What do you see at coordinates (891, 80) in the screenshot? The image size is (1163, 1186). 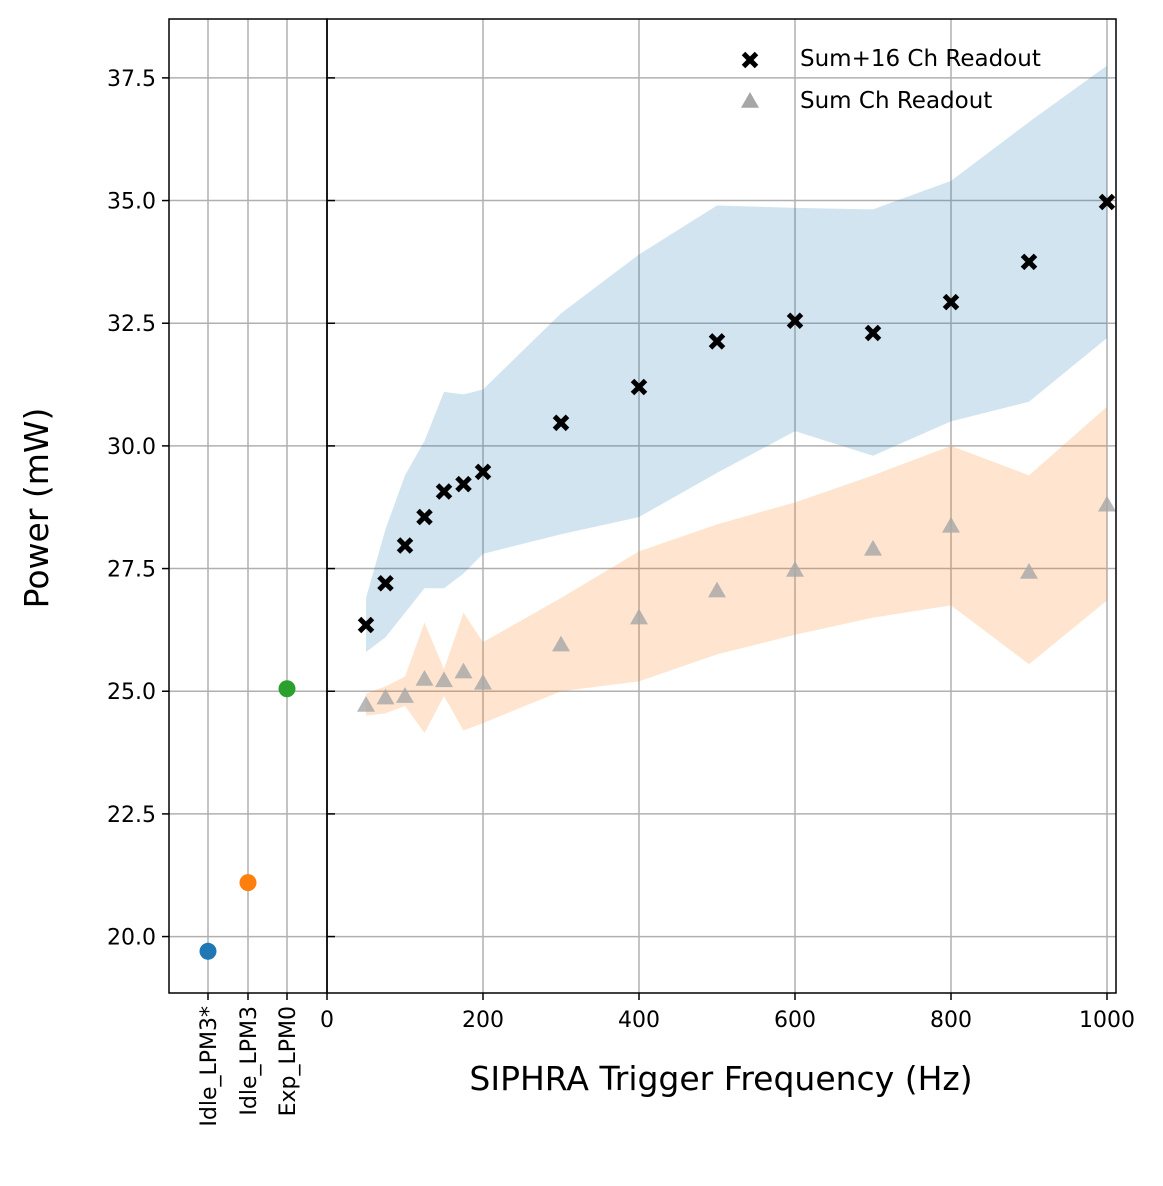 I see `legend: Sum+16 Ch Readout Sum Ch Readout` at bounding box center [891, 80].